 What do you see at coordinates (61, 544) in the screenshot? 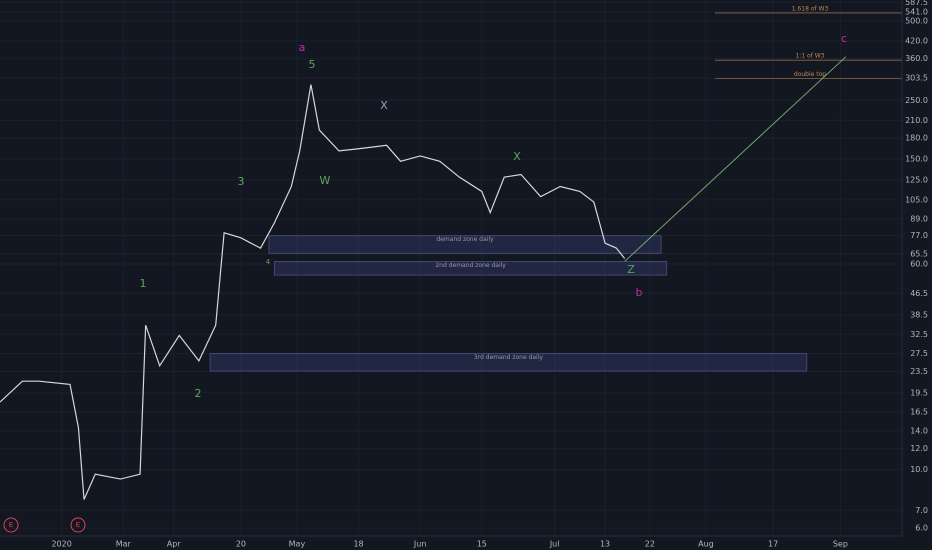
I see `x-tick-label: 2020` at bounding box center [61, 544].